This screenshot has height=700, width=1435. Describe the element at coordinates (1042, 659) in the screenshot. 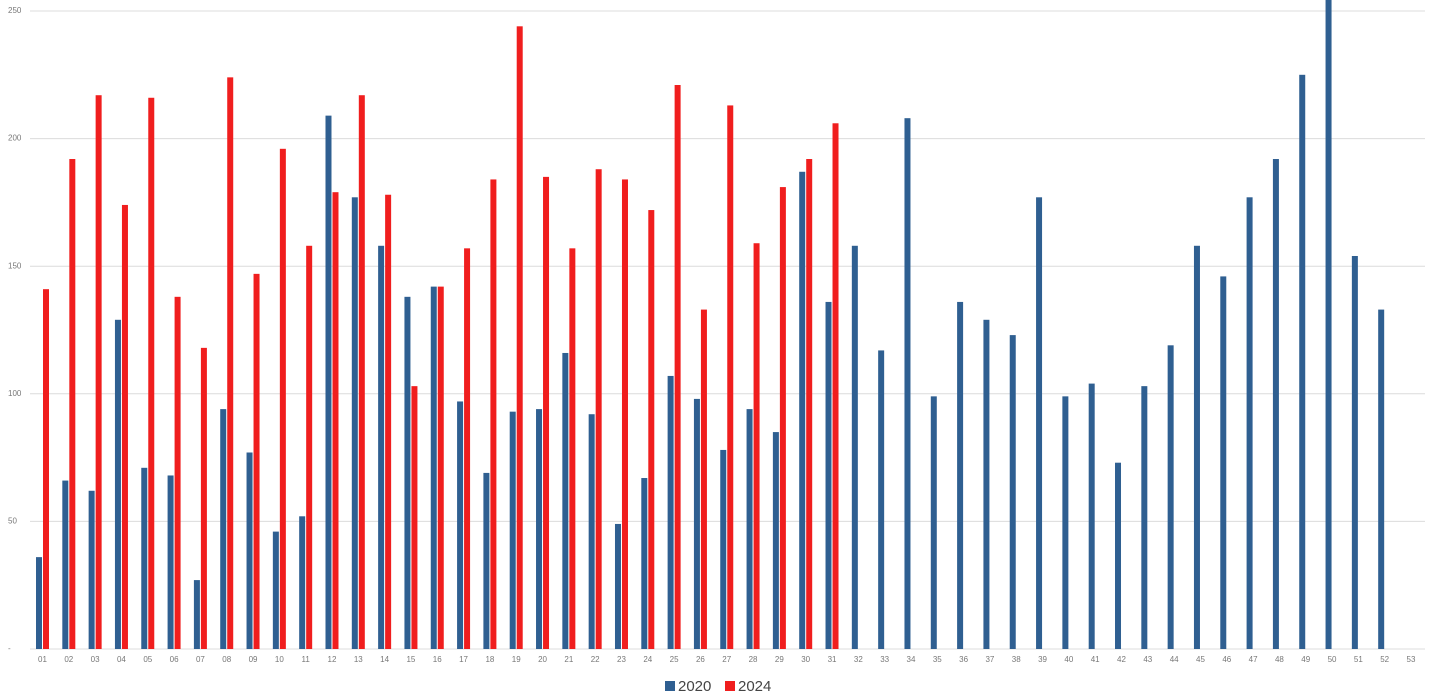

I see `x-tick-label: 39` at that location.